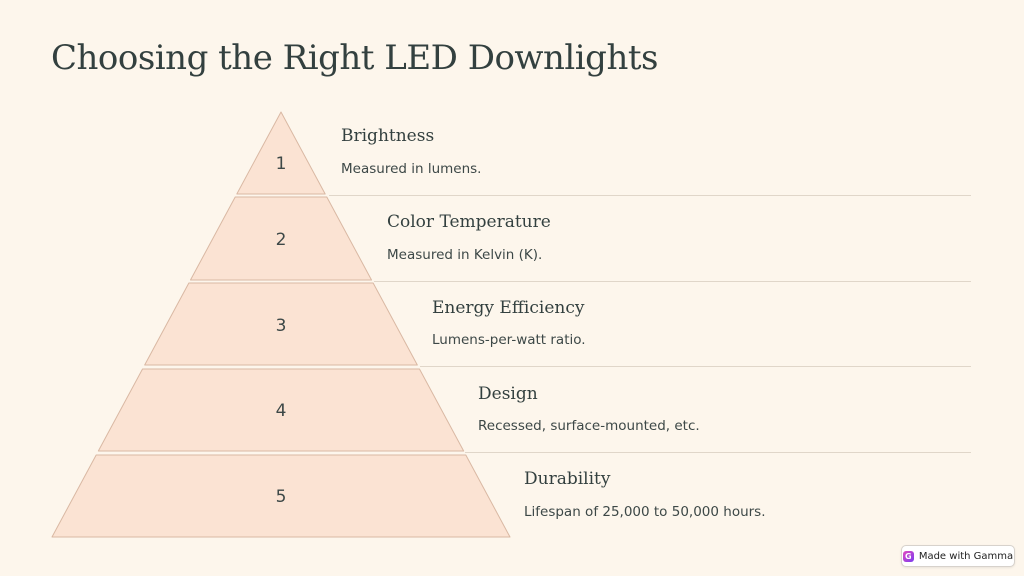 This screenshot has height=576, width=1024. I want to click on tier-title: Durability, so click(567, 479).